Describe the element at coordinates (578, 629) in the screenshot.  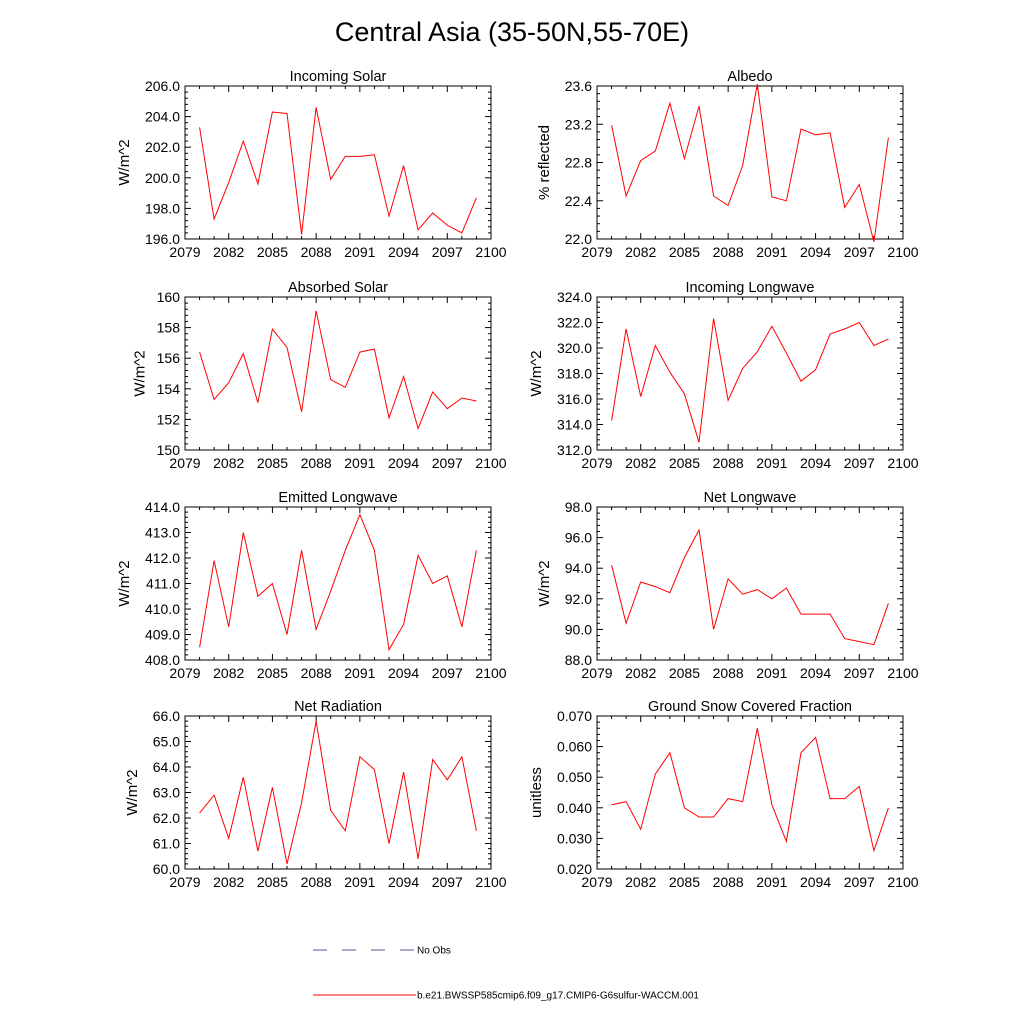
I see `y-tick-label: 90.0` at that location.